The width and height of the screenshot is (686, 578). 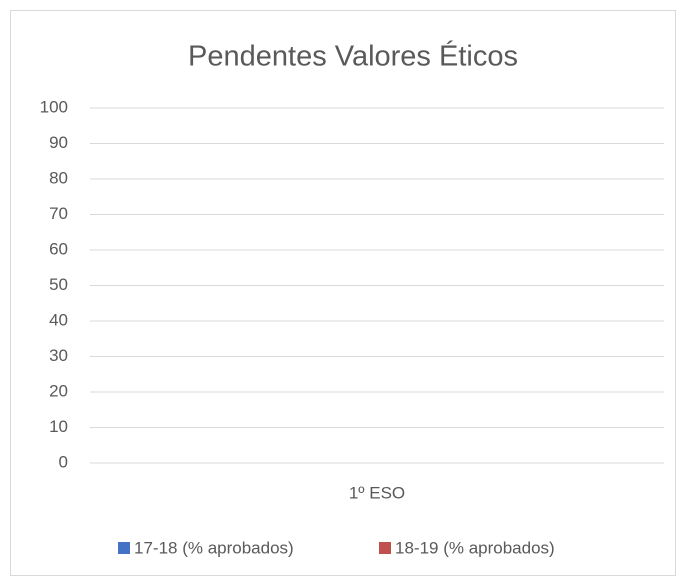 I want to click on legend-label: 17-18 (% aprobados), so click(x=214, y=547).